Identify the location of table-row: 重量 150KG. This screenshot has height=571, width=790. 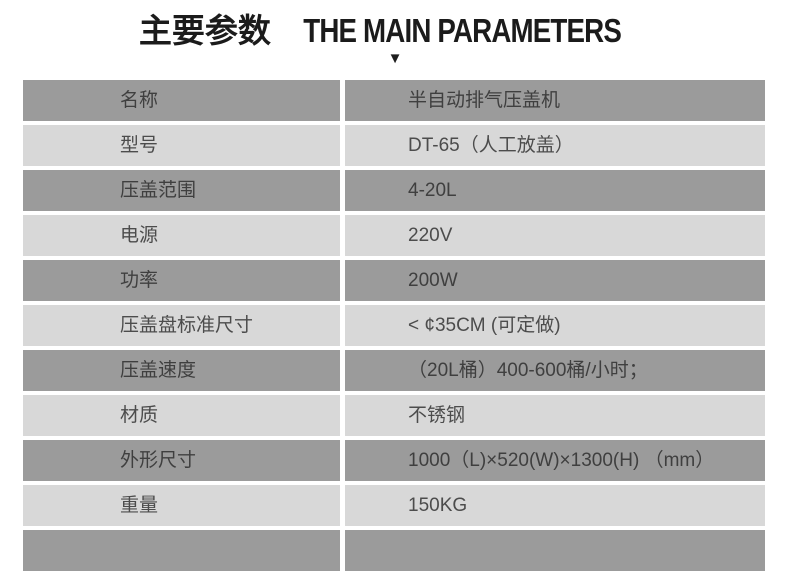
(394, 505).